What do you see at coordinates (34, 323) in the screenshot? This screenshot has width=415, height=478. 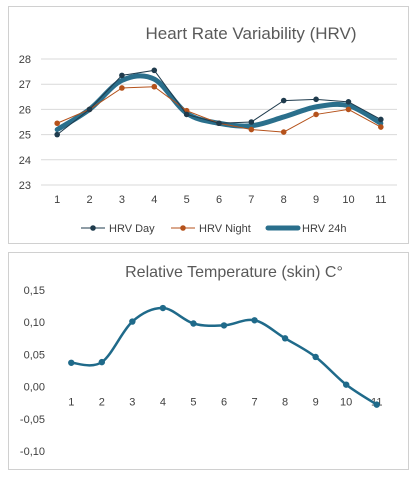 I see `temp-y-tick: 0,10` at bounding box center [34, 323].